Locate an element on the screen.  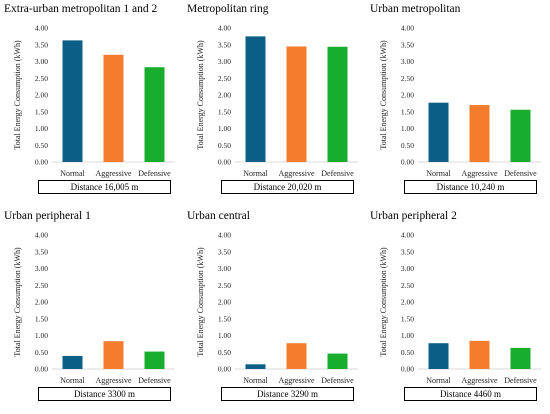
distance-label: Distance 3290 m is located at coordinates (287, 394).